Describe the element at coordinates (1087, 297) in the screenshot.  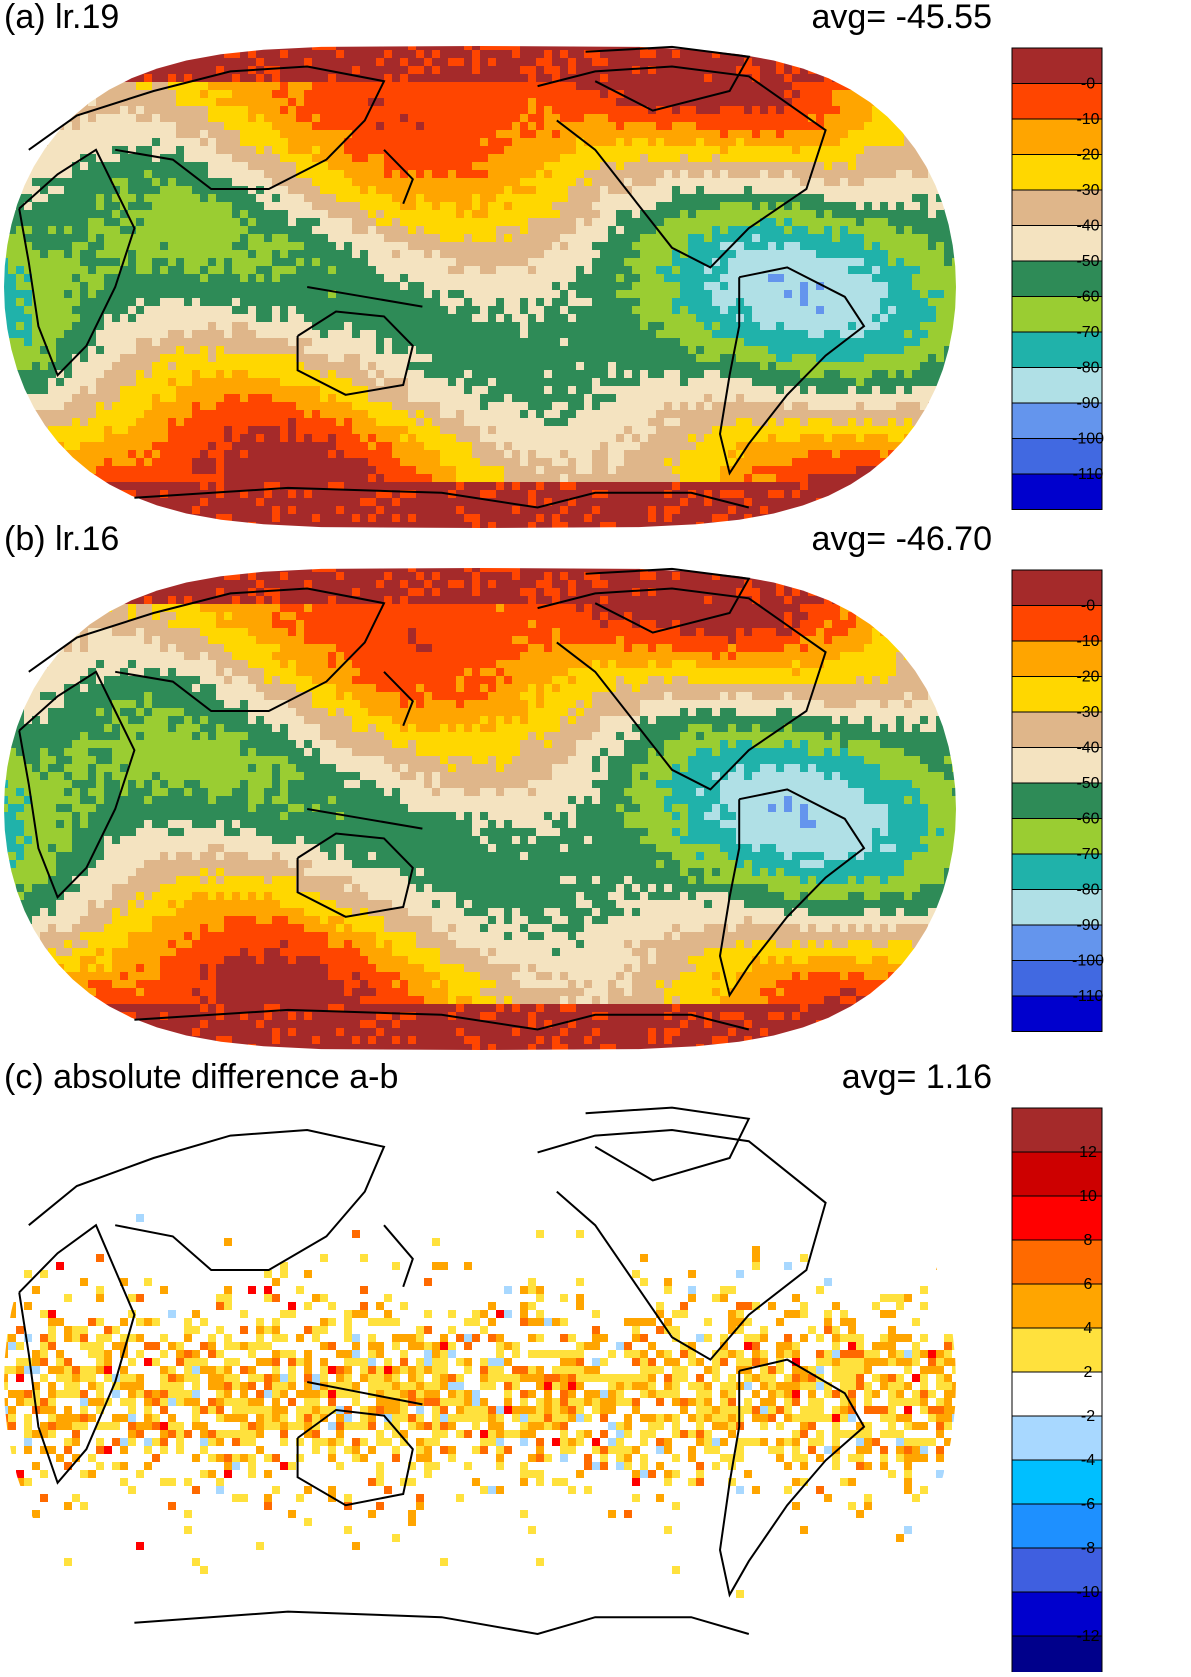
I see `colorbar-tick-label: -60` at that location.